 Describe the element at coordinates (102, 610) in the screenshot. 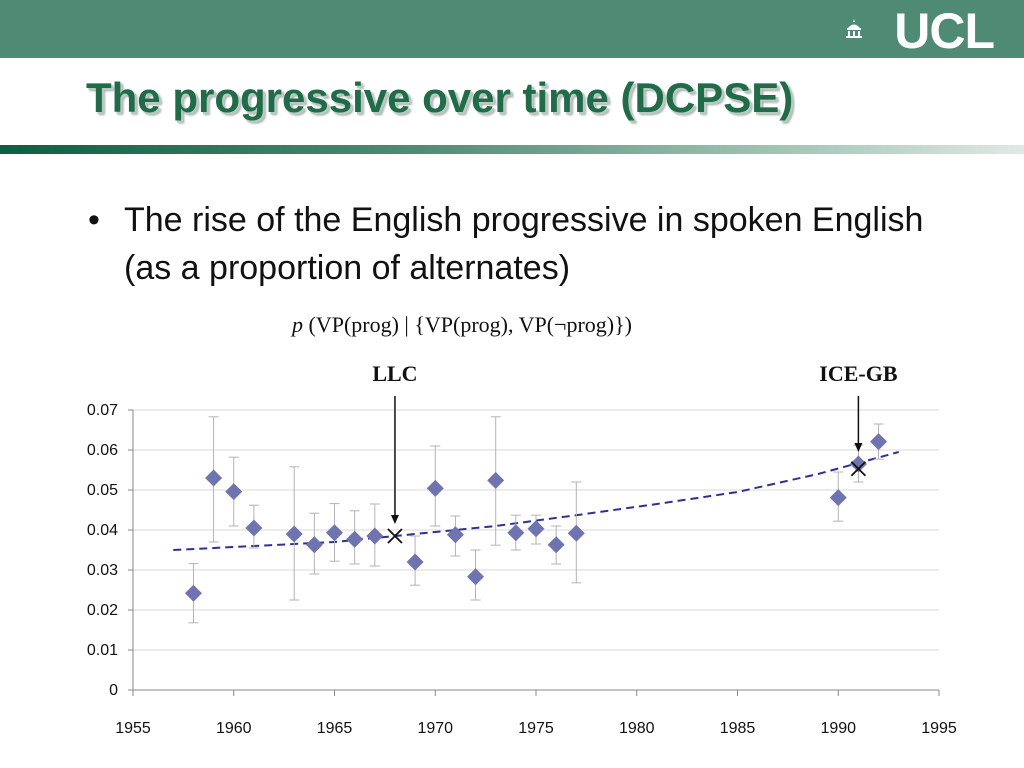

I see `y-tick-label: 0.02` at that location.